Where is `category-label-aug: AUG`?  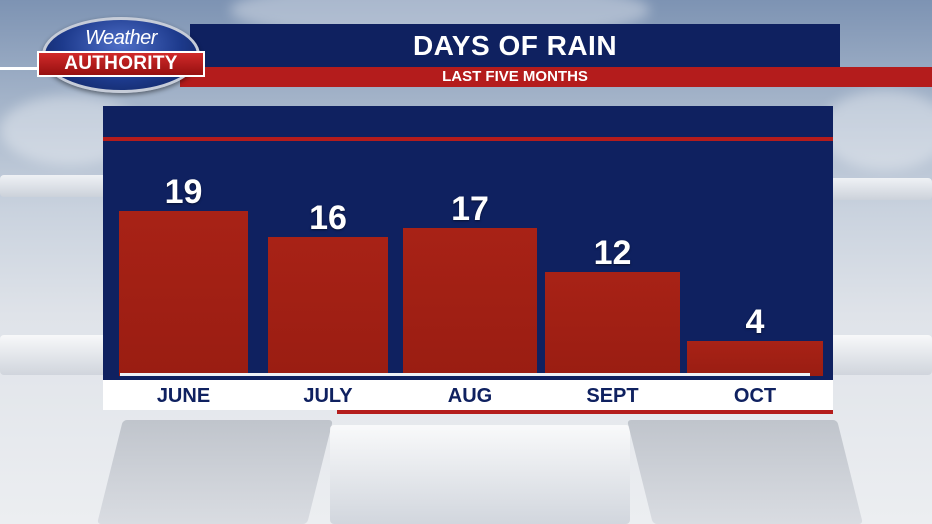
category-label-aug: AUG is located at coordinates (470, 396).